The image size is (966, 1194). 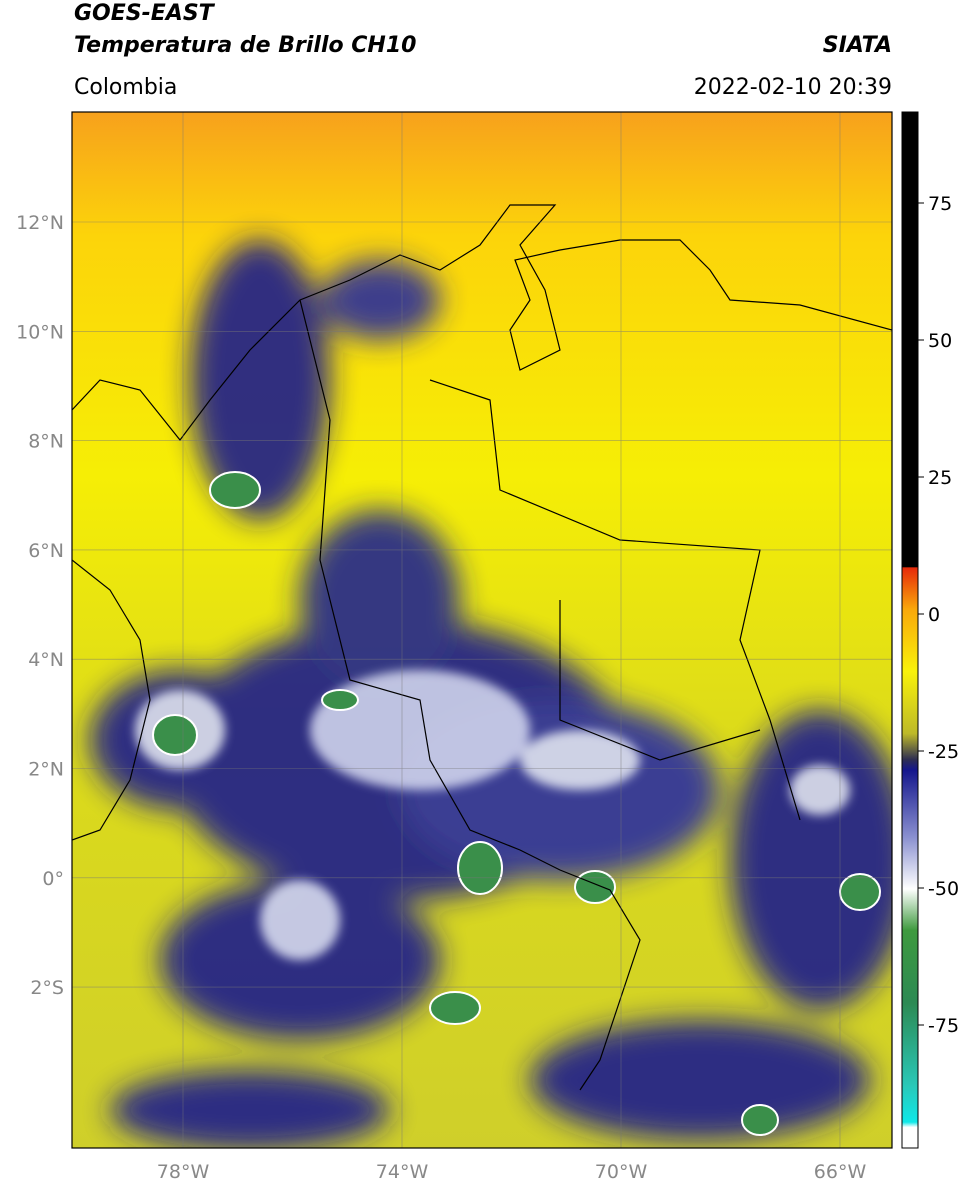 What do you see at coordinates (943, 752) in the screenshot?
I see `colorbar-label: -25` at bounding box center [943, 752].